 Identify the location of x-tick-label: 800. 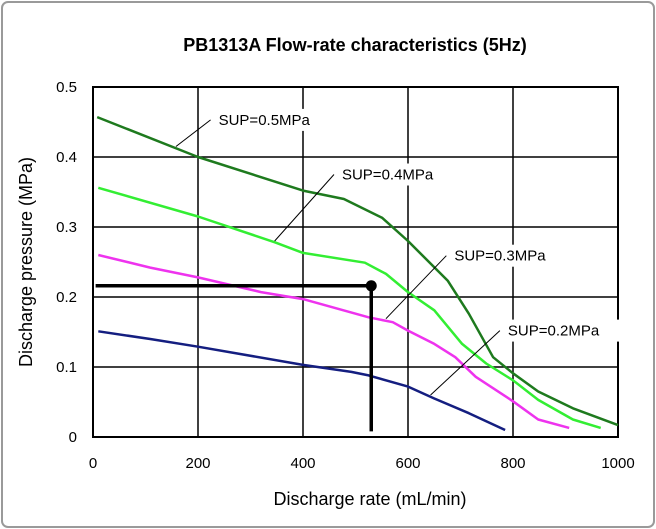
(512, 463).